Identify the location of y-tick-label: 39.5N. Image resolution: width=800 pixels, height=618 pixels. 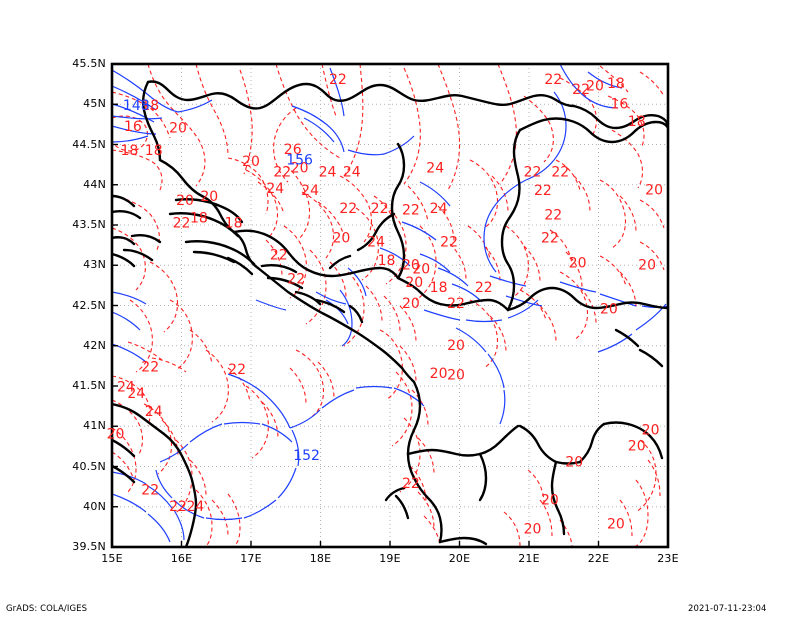
(89, 546).